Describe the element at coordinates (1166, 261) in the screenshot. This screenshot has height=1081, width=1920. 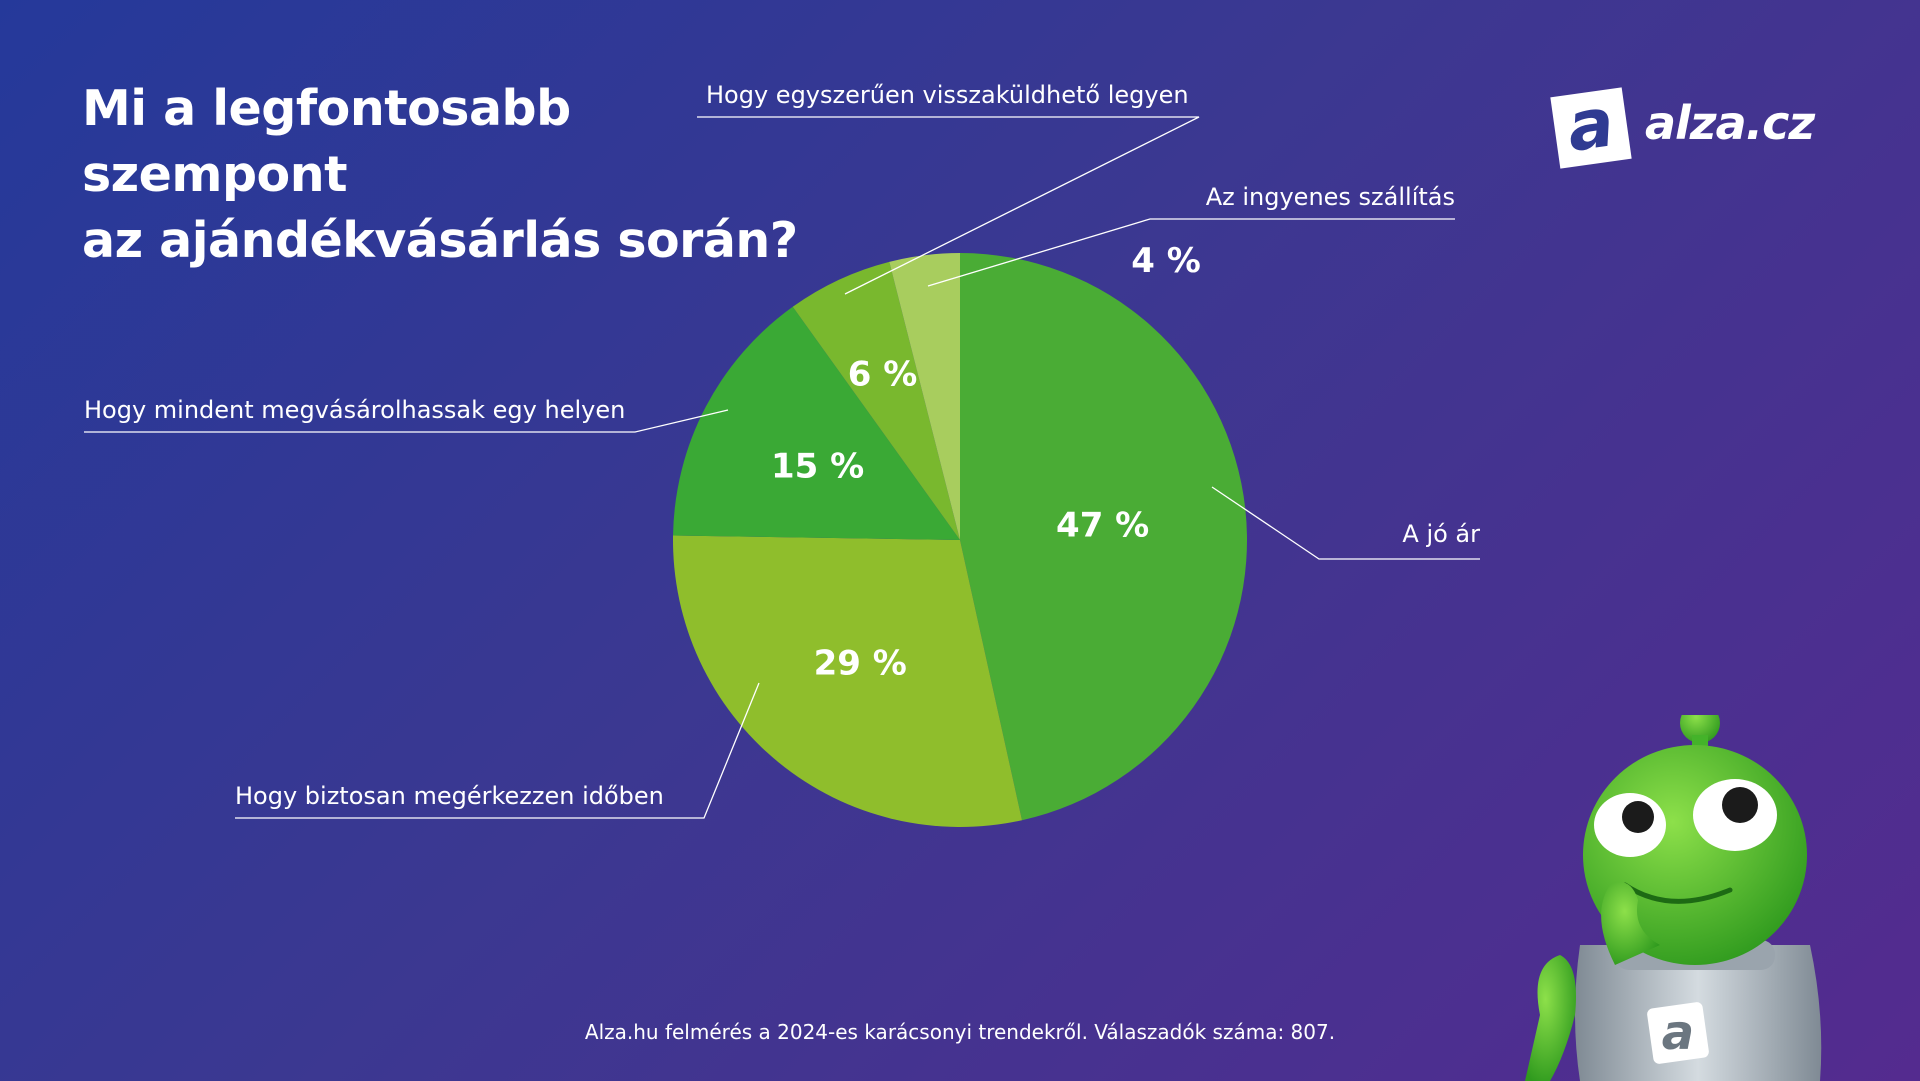
I see `value-label-az-ingyenes-szallitas: 4 %` at that location.